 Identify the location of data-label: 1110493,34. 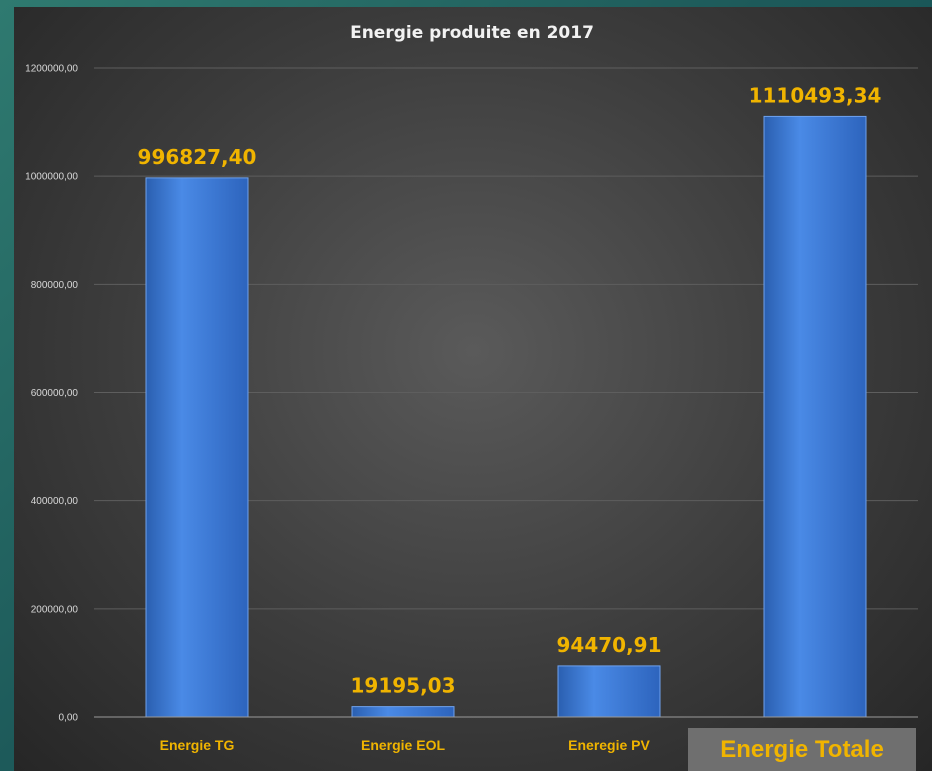
(815, 95).